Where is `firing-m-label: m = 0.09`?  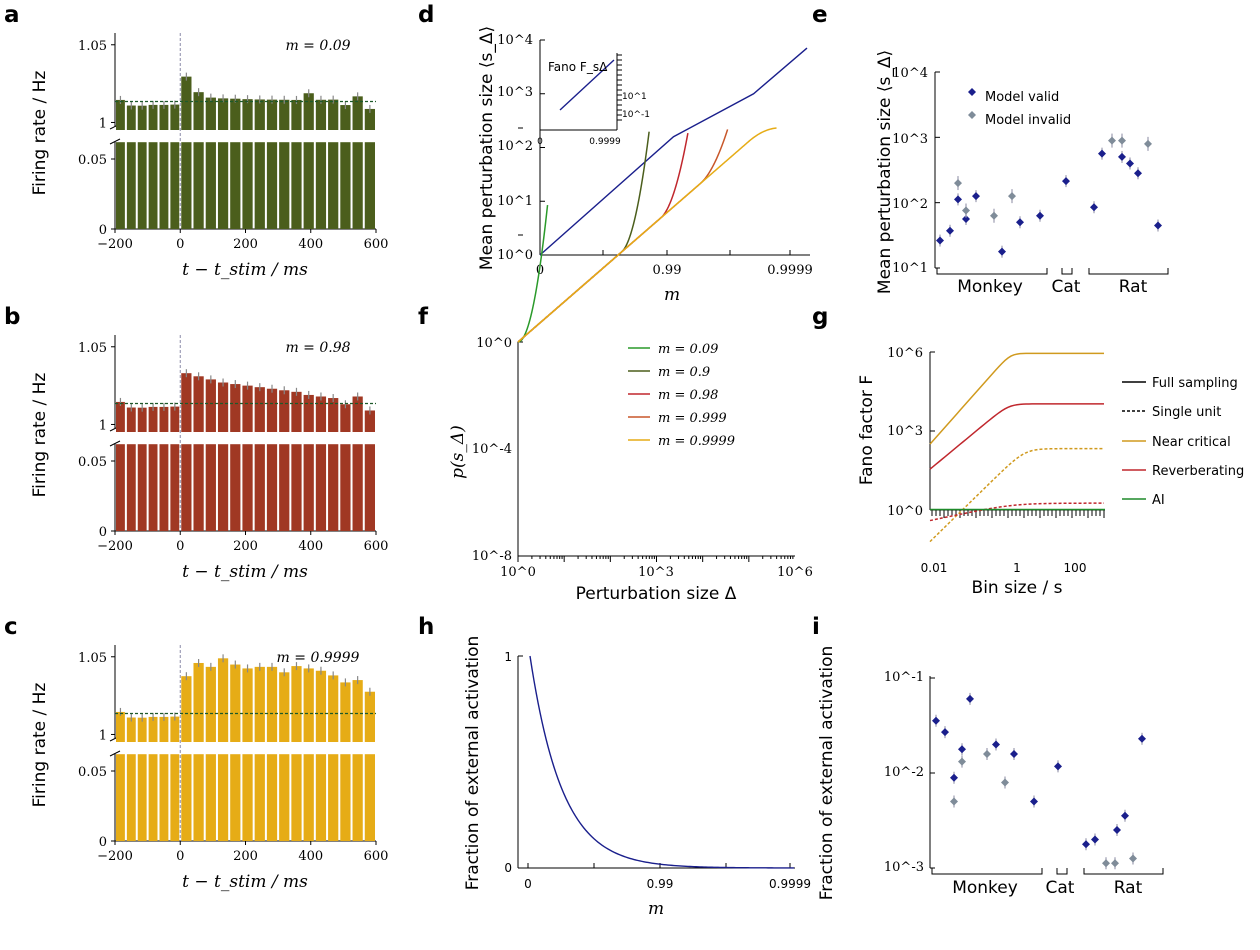 firing-m-label: m = 0.09 is located at coordinates (317, 46).